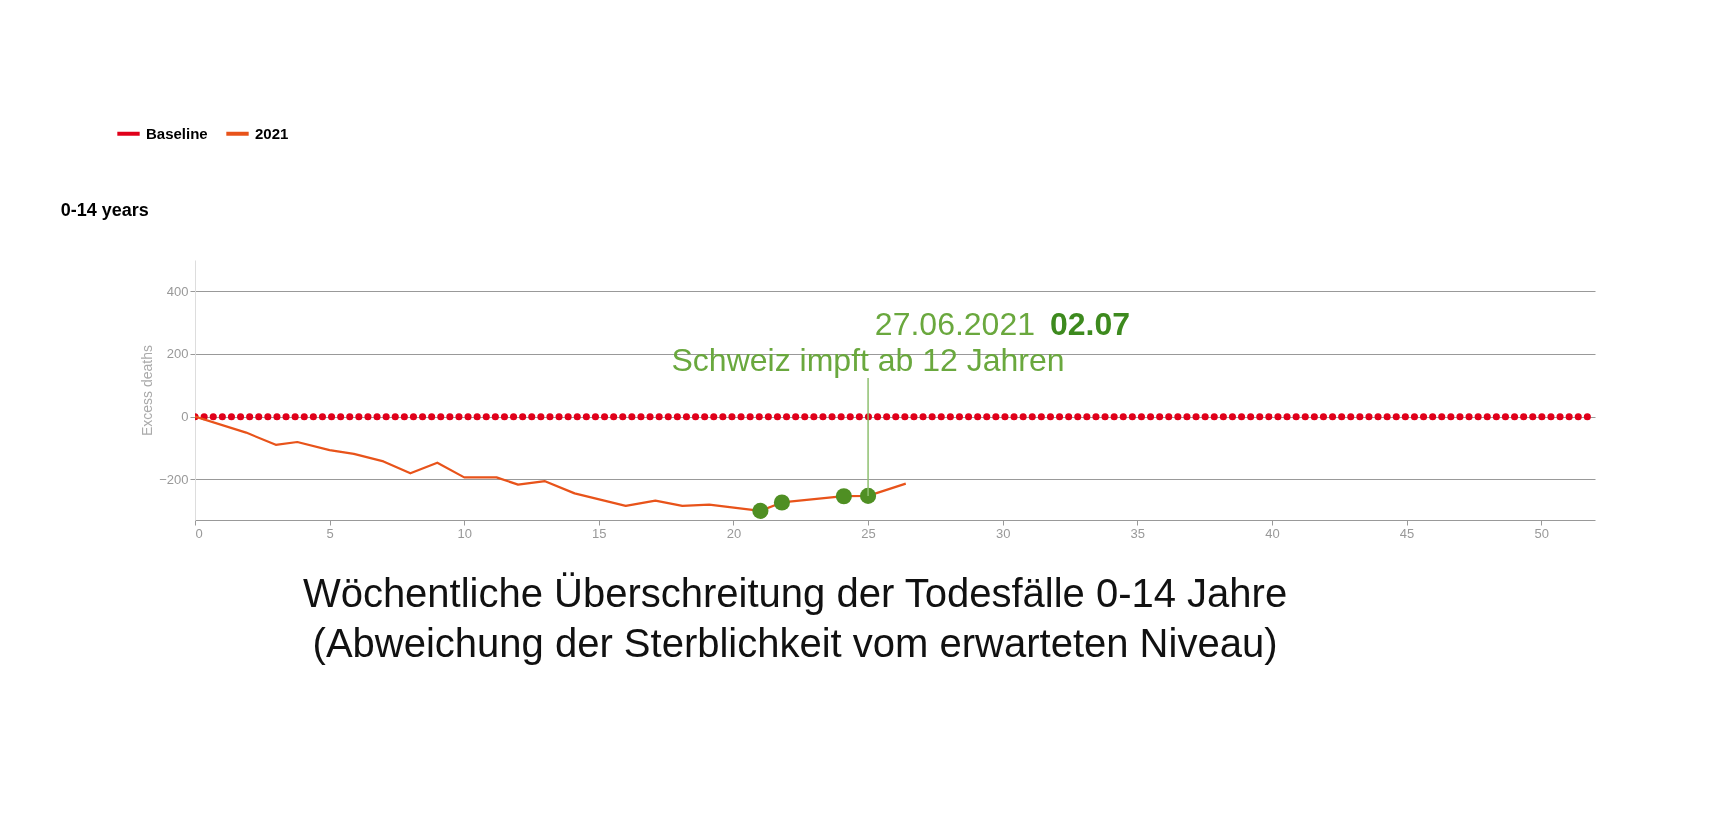  I want to click on annotation: 02.07, so click(1090, 324).